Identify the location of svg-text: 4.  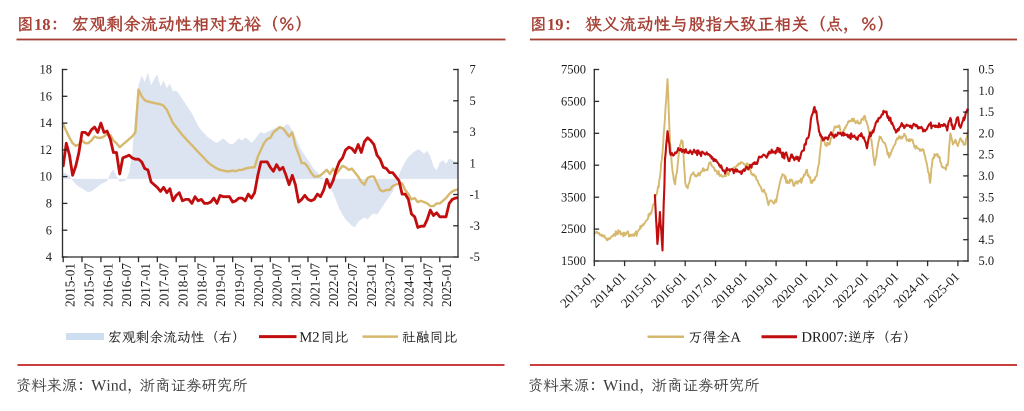
(49, 257).